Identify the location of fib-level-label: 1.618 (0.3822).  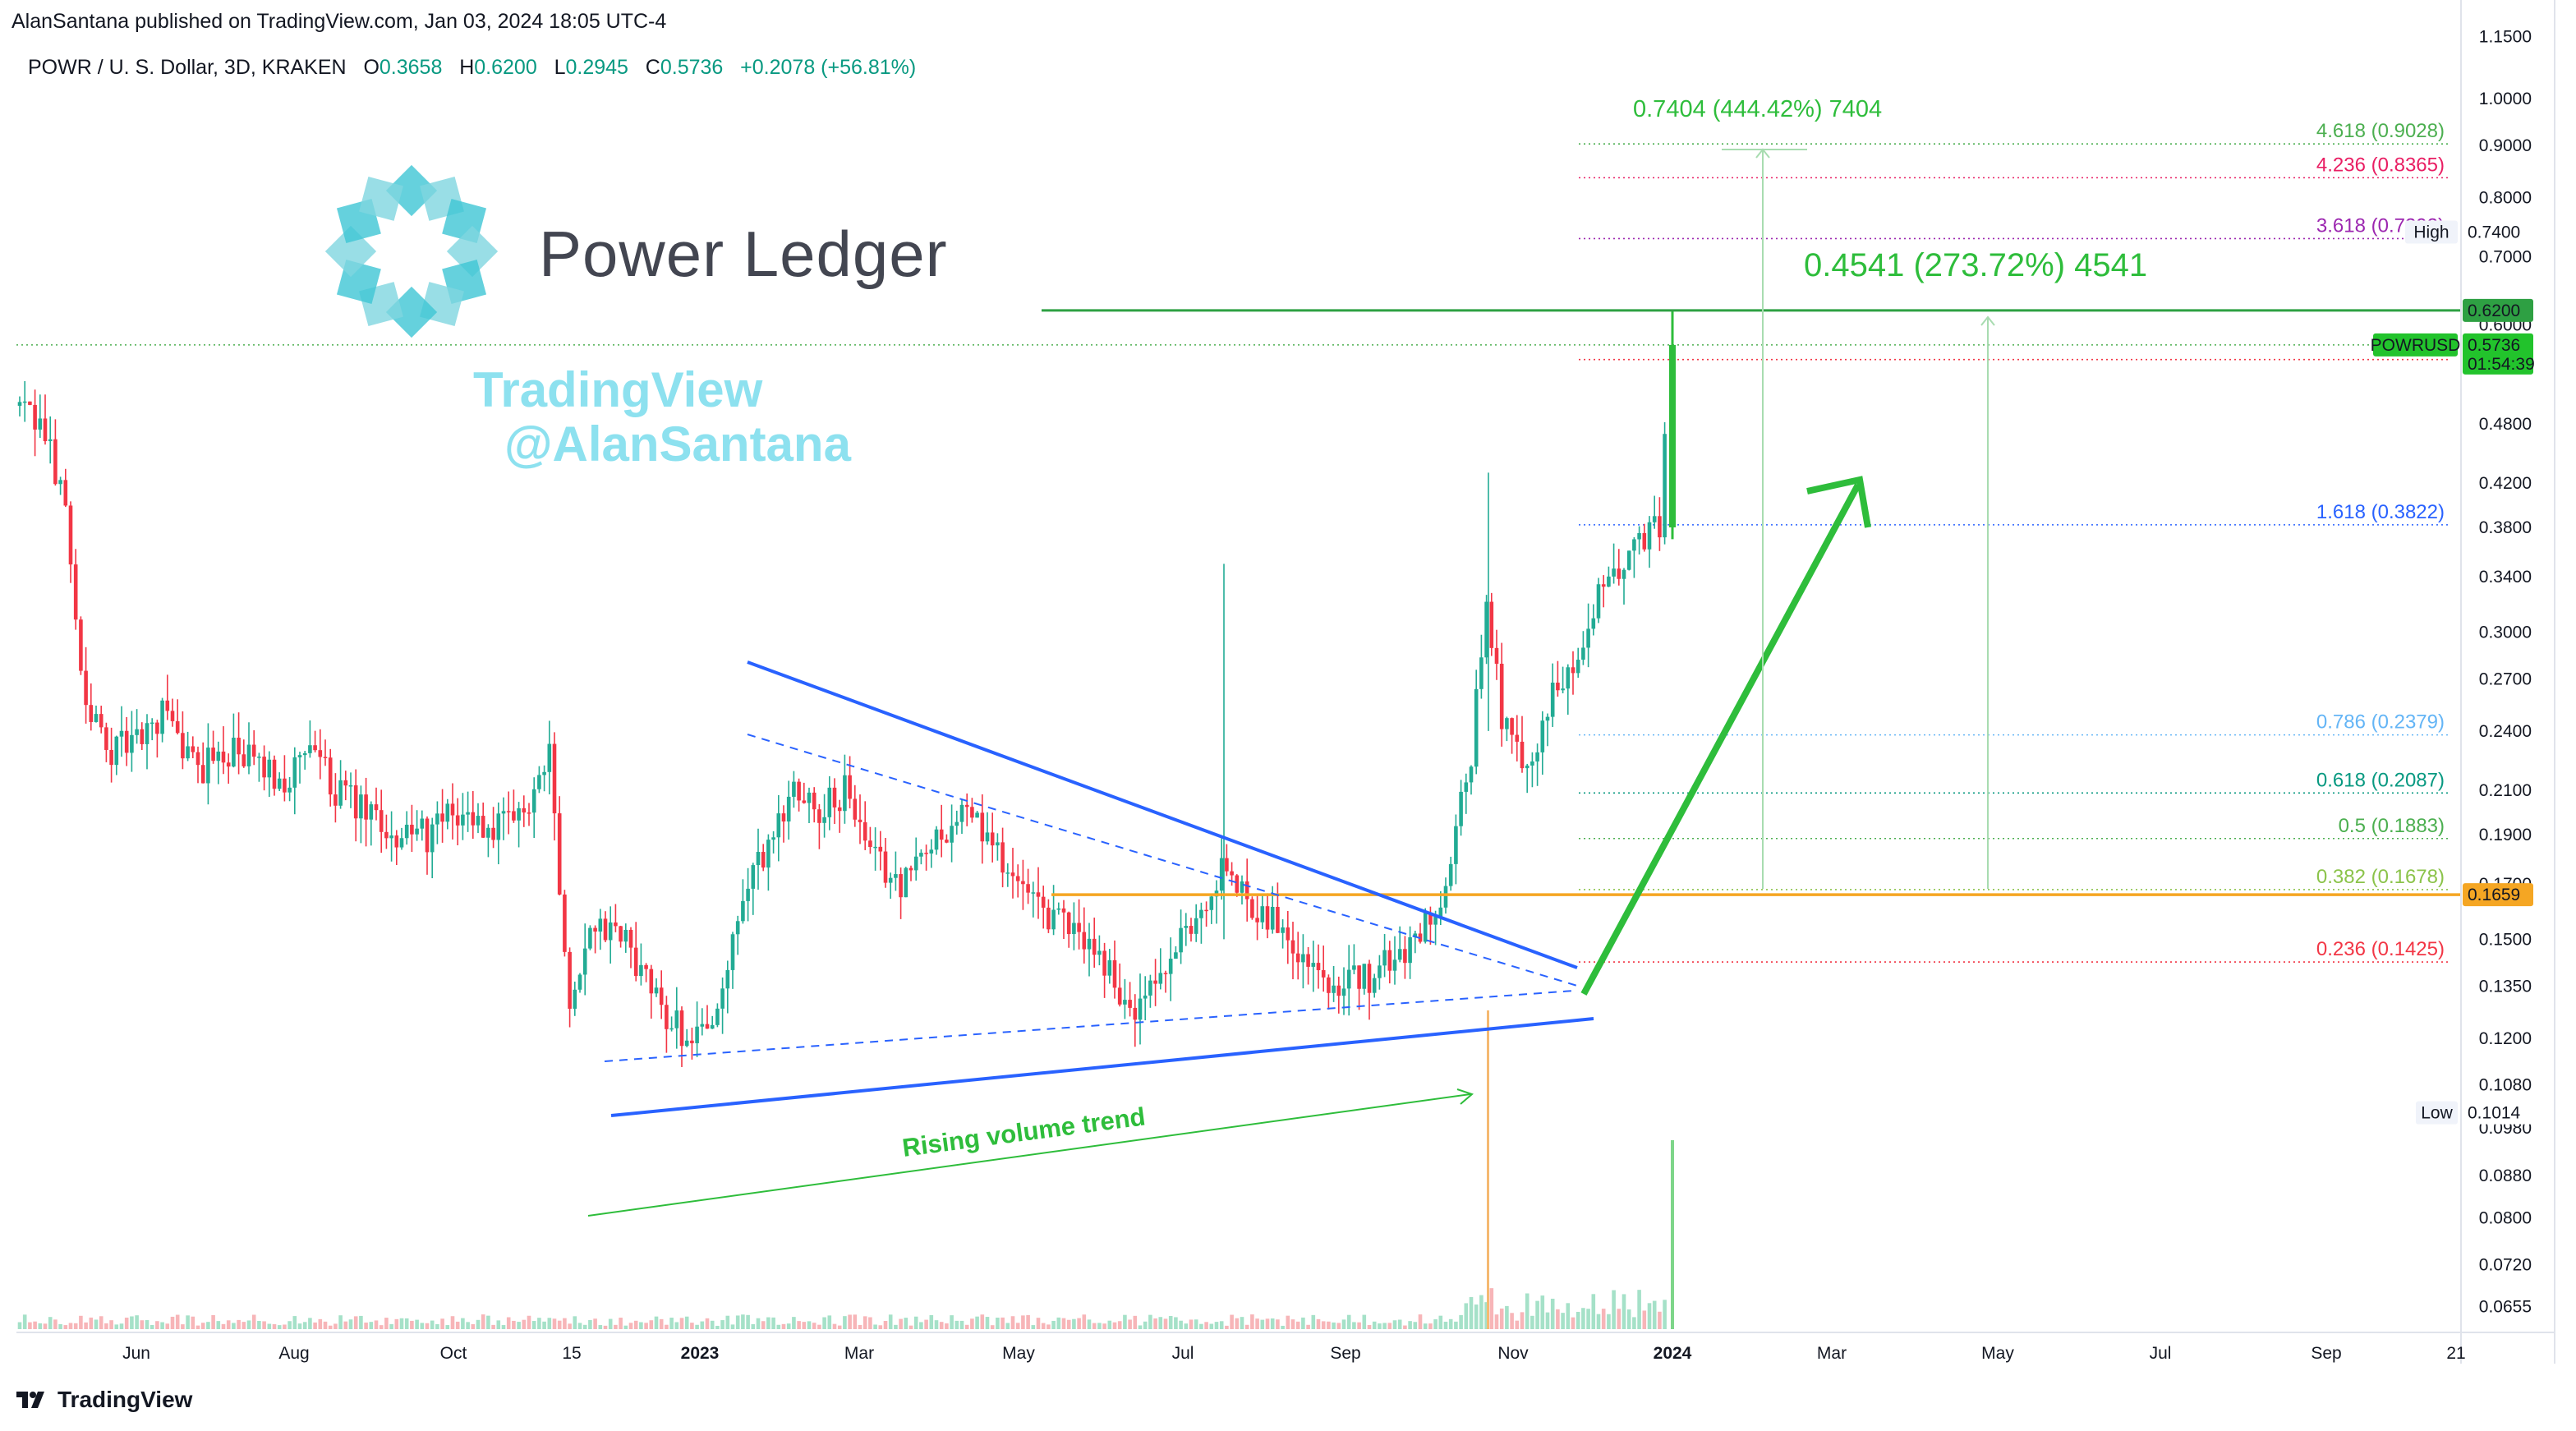
(2380, 512).